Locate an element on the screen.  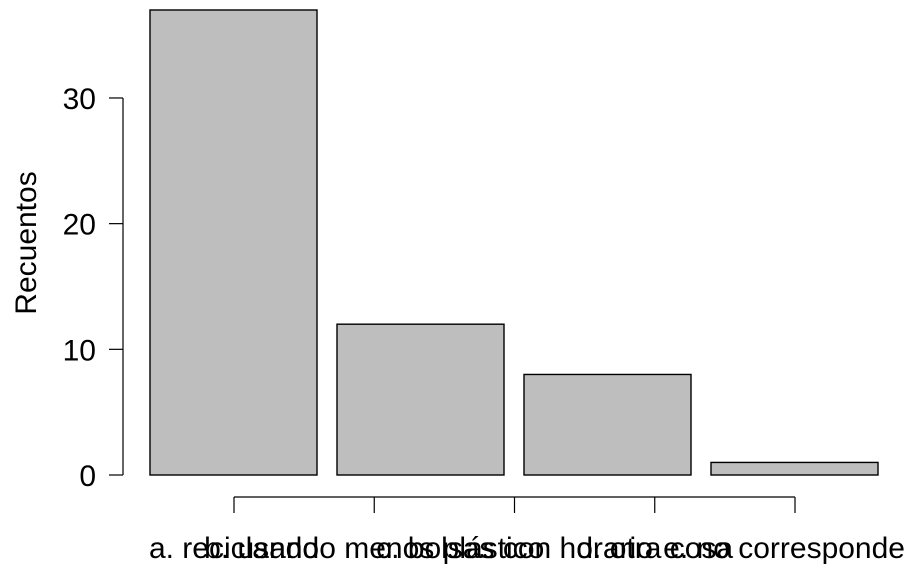
x-category-label-3: c. bolsas con horario is located at coordinates (514, 548).